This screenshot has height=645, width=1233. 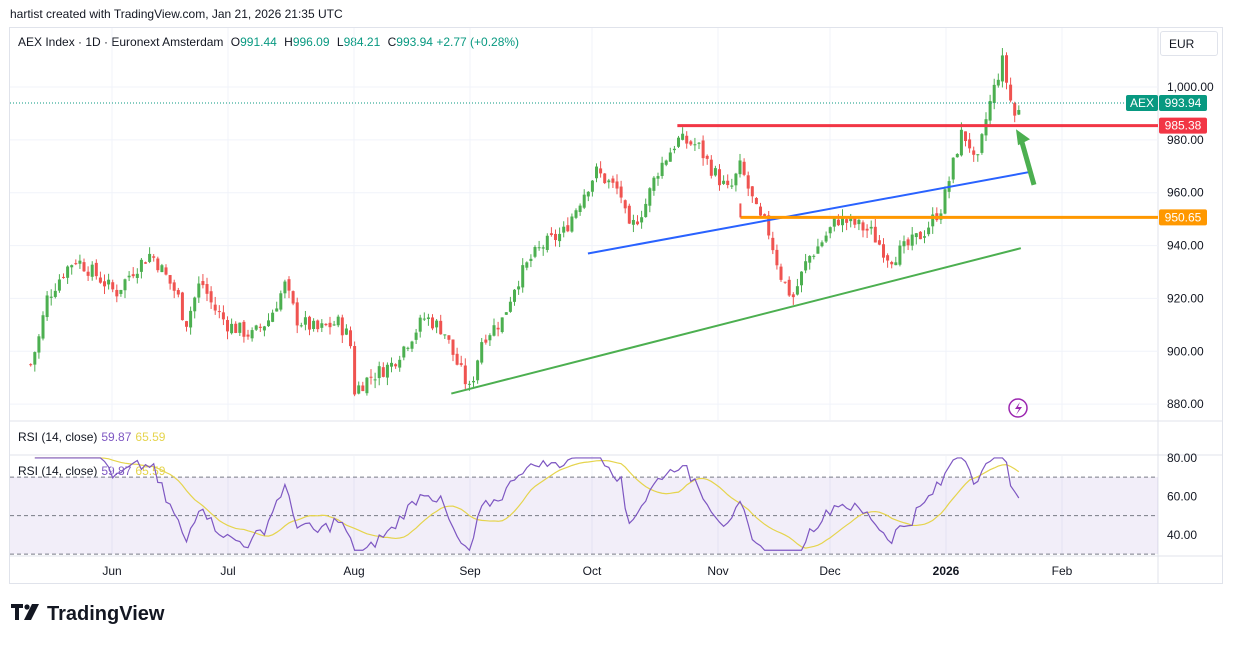 I want to click on low-label: L, so click(x=340, y=42).